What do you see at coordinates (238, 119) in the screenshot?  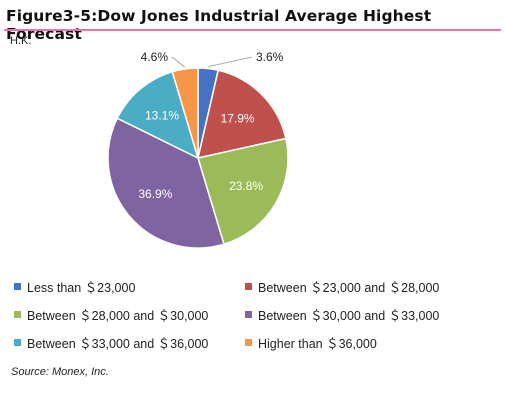 I see `slice-value-label: 17.9%` at bounding box center [238, 119].